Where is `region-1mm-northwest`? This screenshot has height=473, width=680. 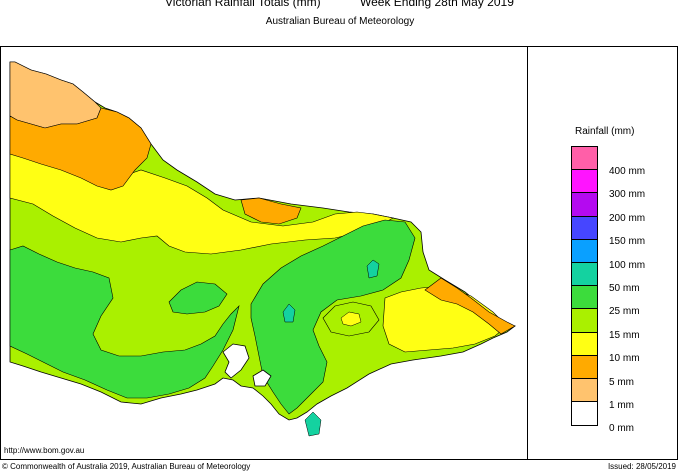
region-1mm-northwest is located at coordinates (55, 95).